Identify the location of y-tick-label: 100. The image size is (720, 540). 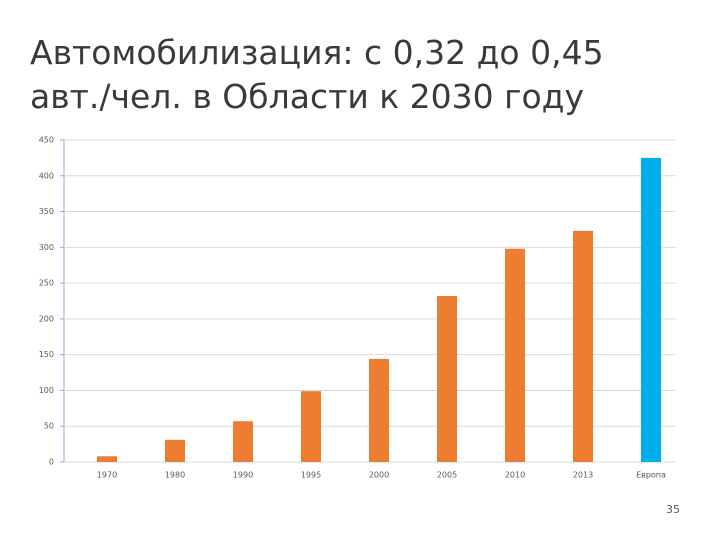
(46, 390).